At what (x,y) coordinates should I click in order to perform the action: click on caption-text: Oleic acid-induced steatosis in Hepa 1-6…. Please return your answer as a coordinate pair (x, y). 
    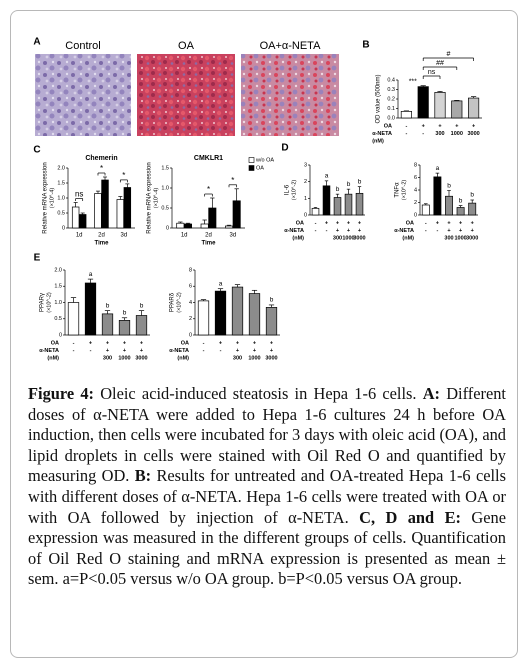
    Looking at the image, I should click on (258, 393).